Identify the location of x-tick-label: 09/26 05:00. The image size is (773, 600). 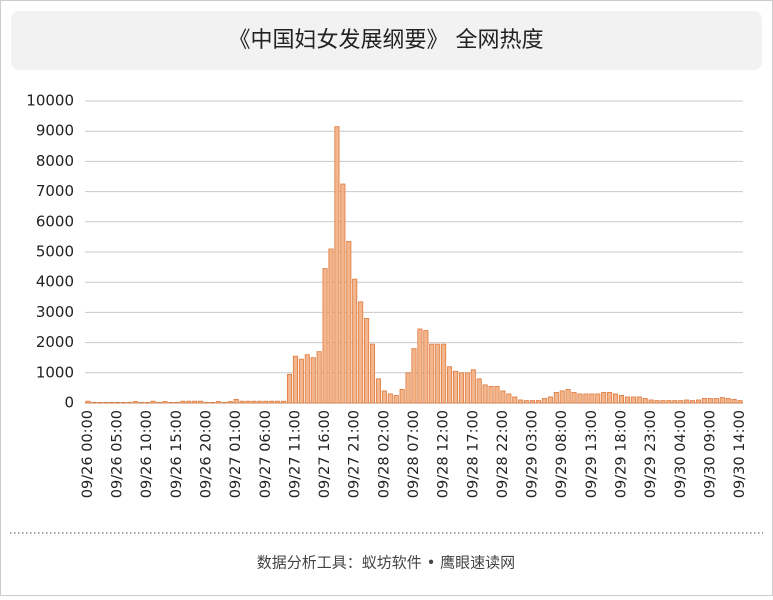
(118, 454).